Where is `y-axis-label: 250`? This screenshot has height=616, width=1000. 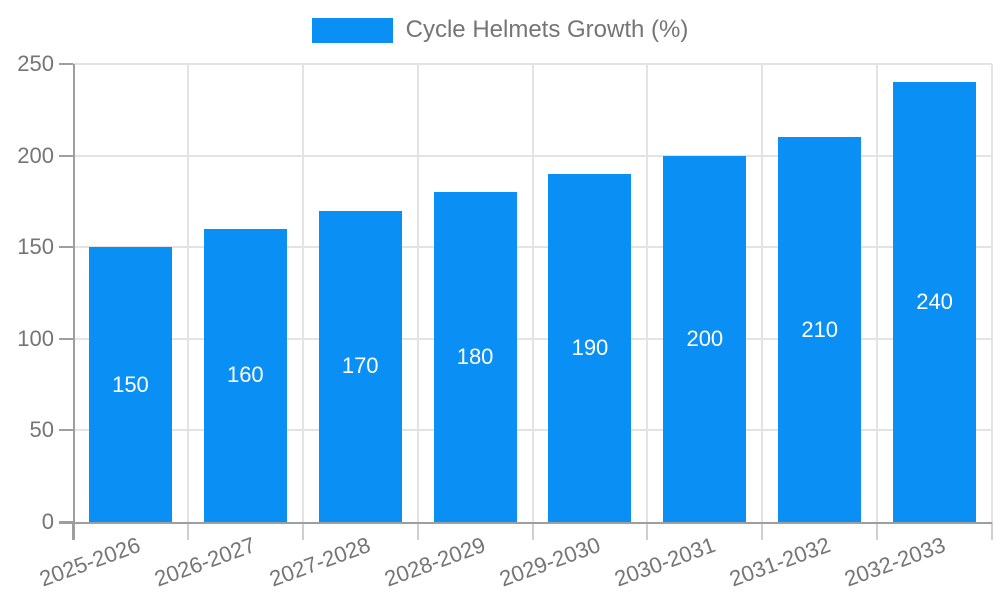
y-axis-label: 250 is located at coordinates (35, 63).